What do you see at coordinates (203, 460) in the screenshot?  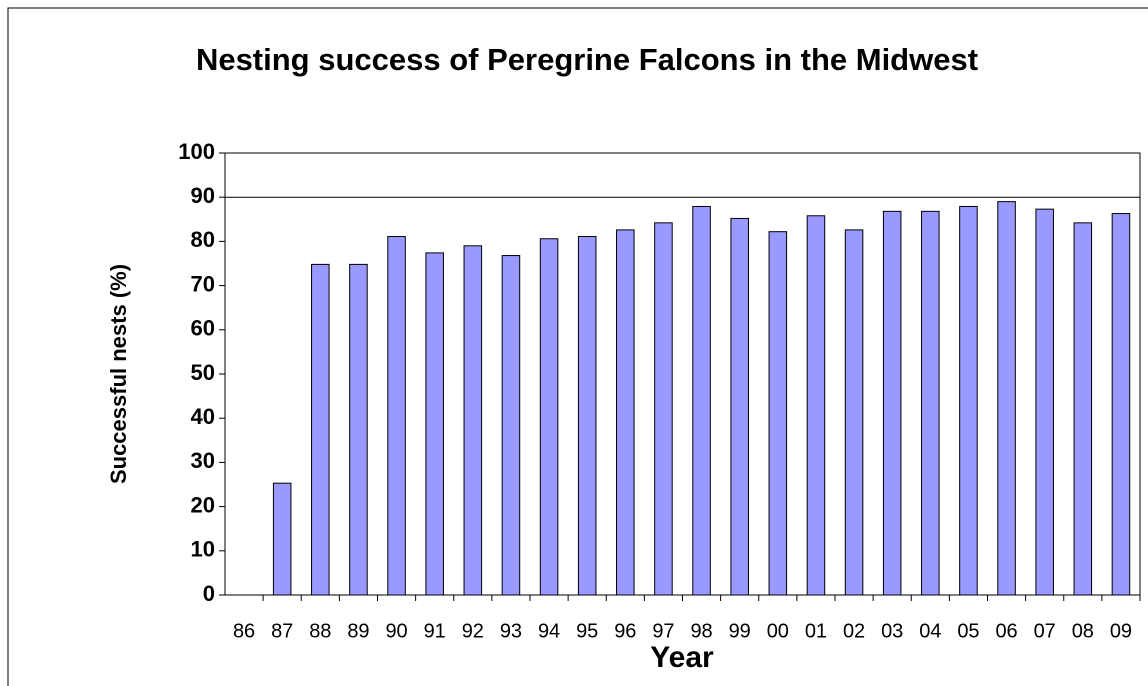 I see `y-tick-label: 30` at bounding box center [203, 460].